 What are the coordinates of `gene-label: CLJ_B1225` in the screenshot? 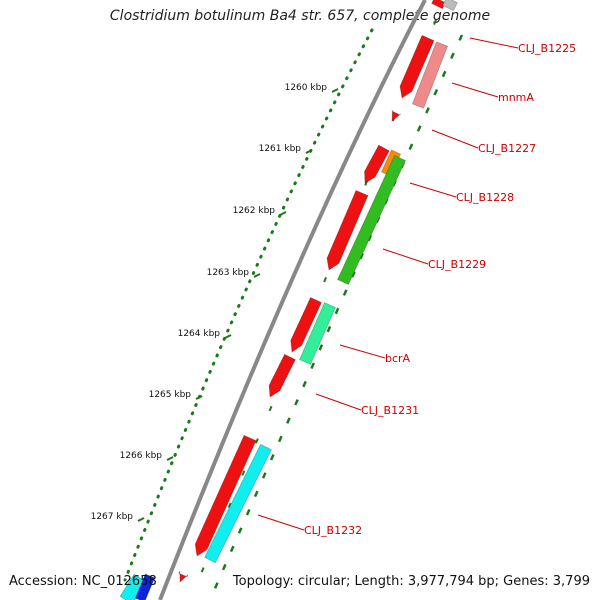 It's located at (547, 48).